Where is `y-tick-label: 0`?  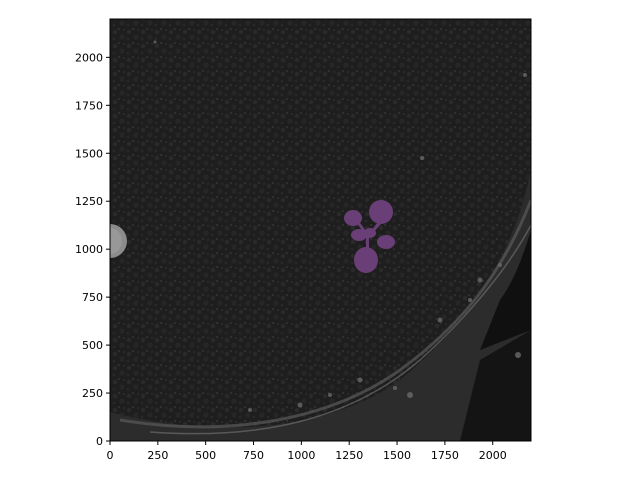
y-tick-label: 0 is located at coordinates (99, 441).